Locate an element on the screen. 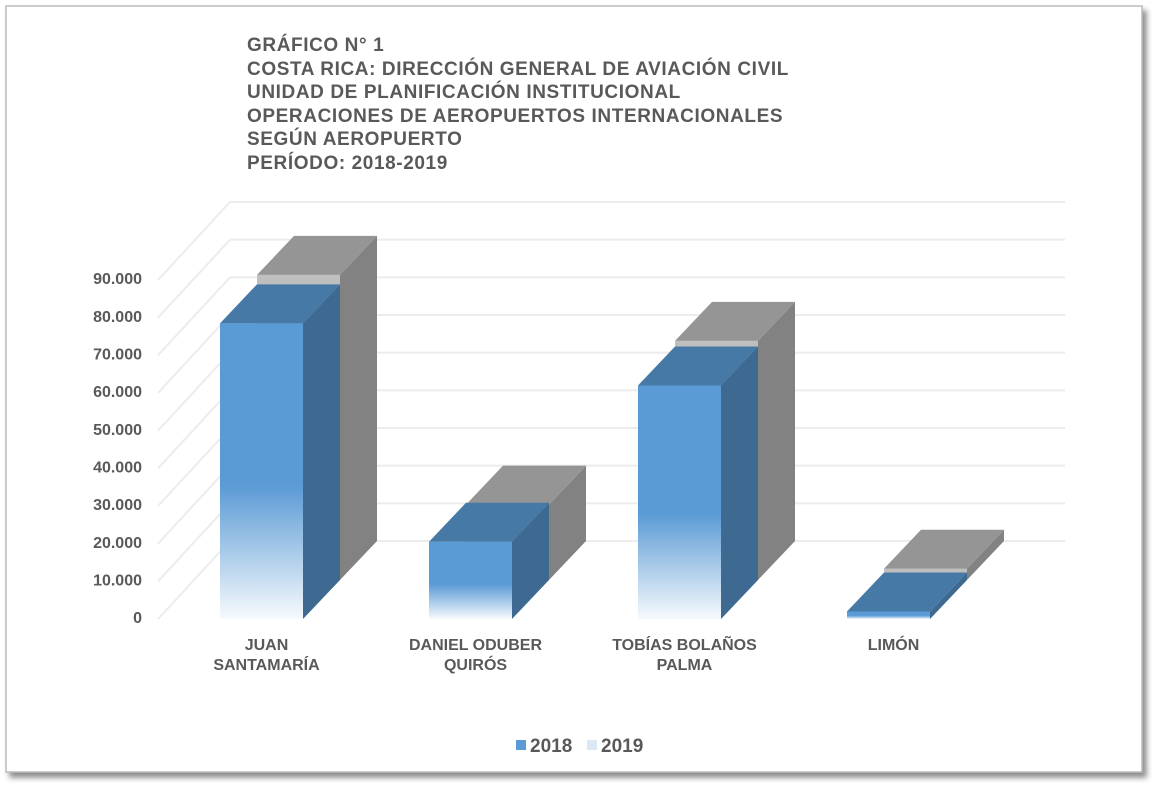 This screenshot has width=1153, height=785. title-line: SEGÚN AEROPUERTO is located at coordinates (355, 139).